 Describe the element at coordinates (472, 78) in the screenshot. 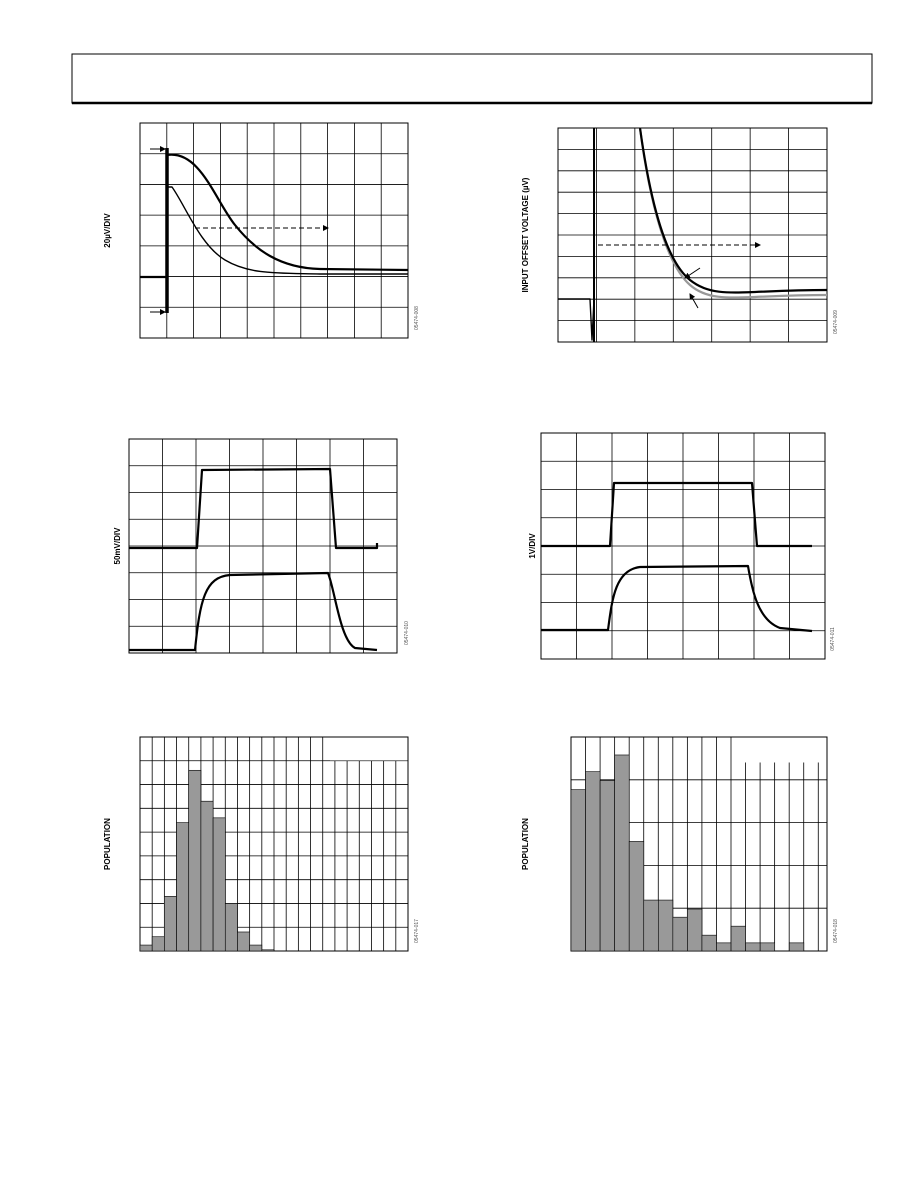

I see `header-box` at that location.